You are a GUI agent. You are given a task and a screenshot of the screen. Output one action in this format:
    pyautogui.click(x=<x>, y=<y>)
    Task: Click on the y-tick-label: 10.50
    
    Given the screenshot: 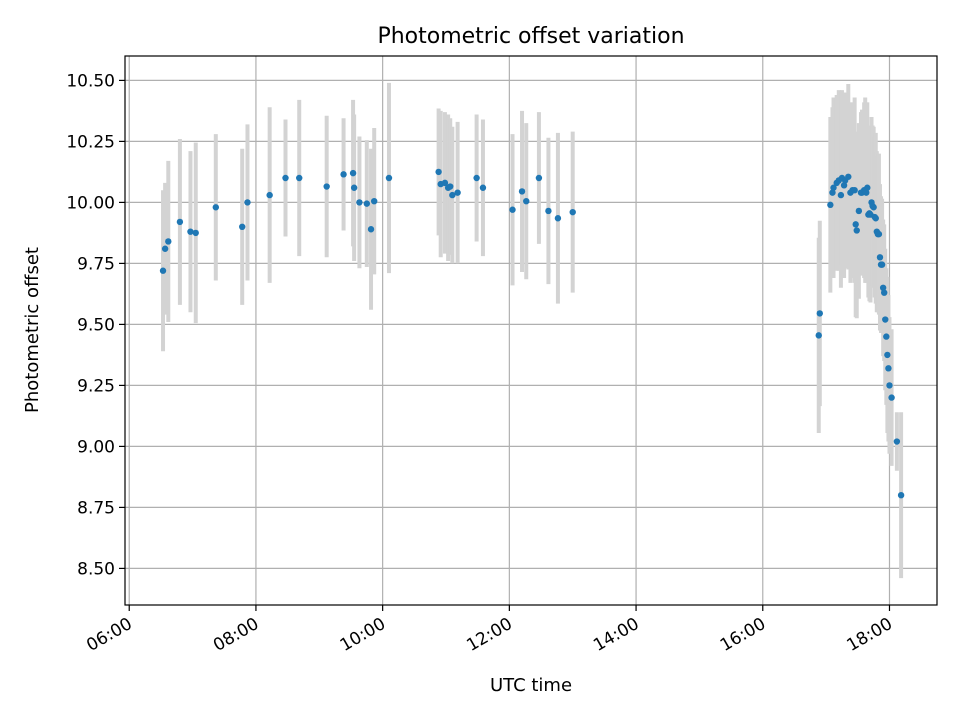 What is the action you would take?
    pyautogui.click(x=90, y=81)
    